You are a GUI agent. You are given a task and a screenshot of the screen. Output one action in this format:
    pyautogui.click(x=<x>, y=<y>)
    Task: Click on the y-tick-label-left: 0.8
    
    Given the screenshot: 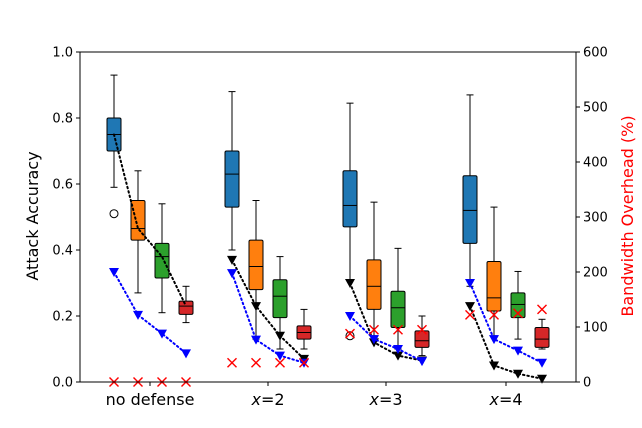 What is the action you would take?
    pyautogui.click(x=62, y=119)
    